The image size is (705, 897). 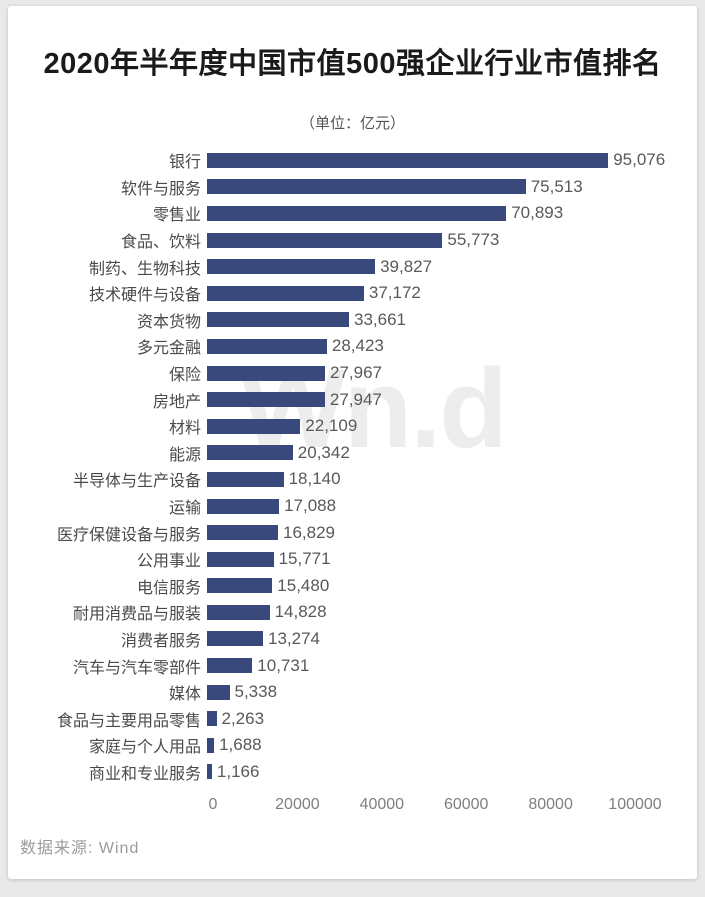 I want to click on value-label: 10,731, so click(x=283, y=665).